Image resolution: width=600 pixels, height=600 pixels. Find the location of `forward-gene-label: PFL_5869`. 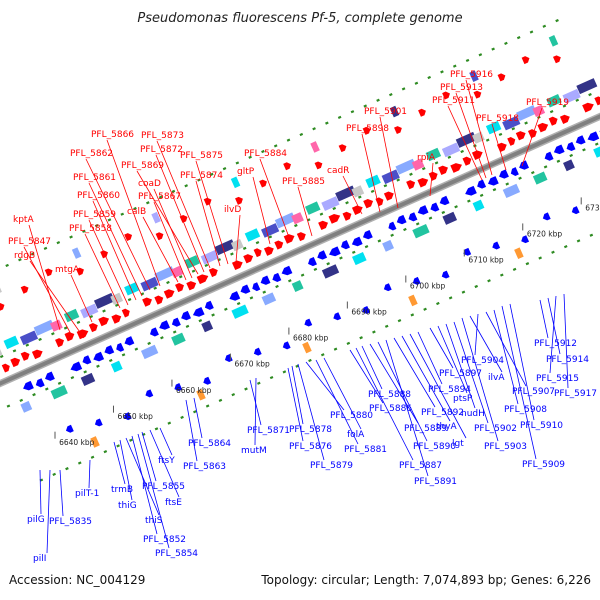

forward-gene-label: PFL_5869 is located at coordinates (142, 166).